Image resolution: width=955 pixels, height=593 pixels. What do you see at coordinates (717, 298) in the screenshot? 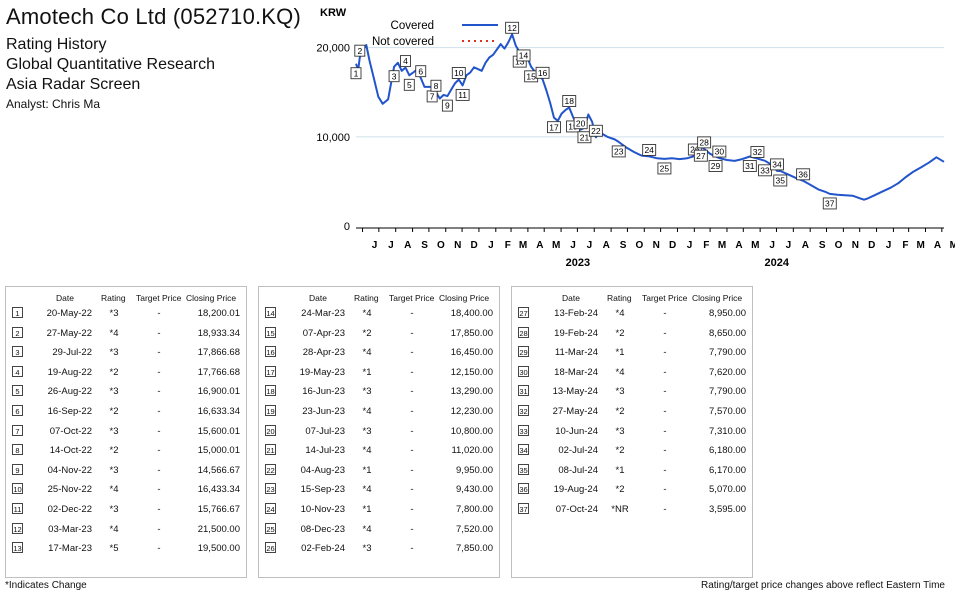
I see `column-header: Closing Price` at bounding box center [717, 298].